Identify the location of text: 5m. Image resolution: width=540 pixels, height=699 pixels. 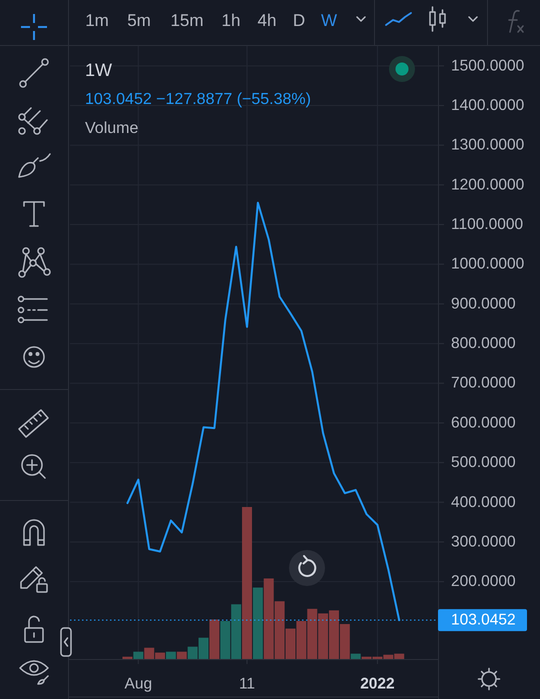
(139, 20).